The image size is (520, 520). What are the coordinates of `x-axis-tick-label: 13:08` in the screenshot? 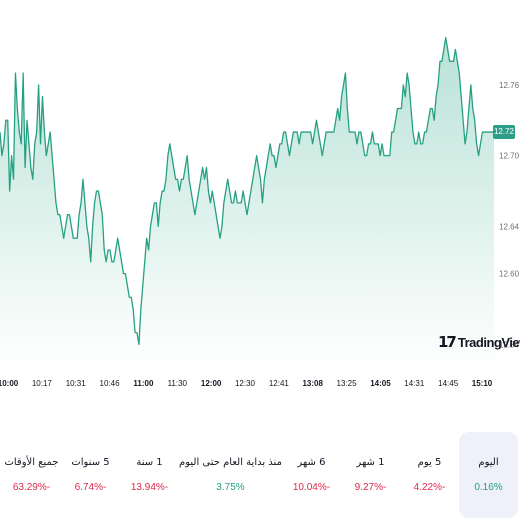 It's located at (312, 383).